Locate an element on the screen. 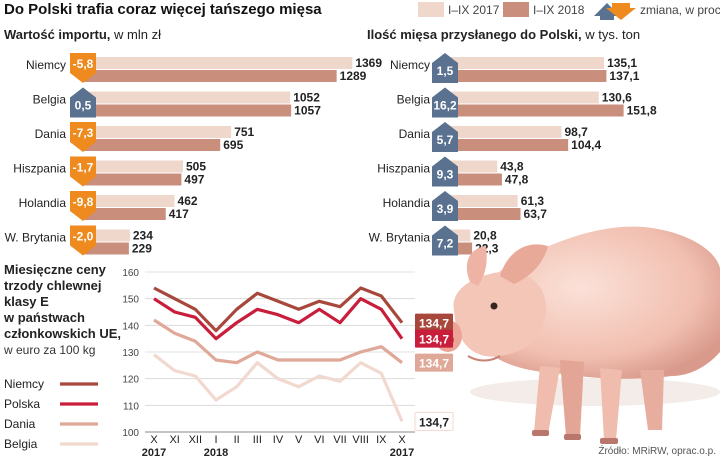 This screenshot has width=720, height=458. change-value-label: -9,8 is located at coordinates (83, 202).